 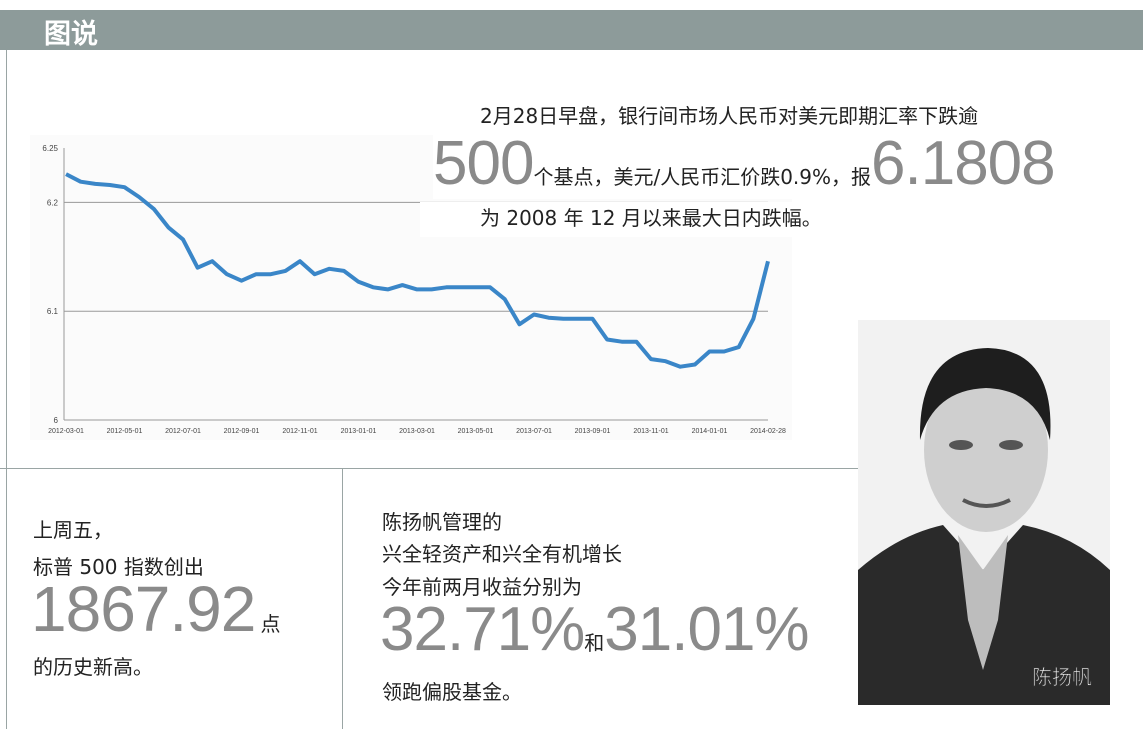 I want to click on text: 的历史新高。, so click(x=93, y=667).